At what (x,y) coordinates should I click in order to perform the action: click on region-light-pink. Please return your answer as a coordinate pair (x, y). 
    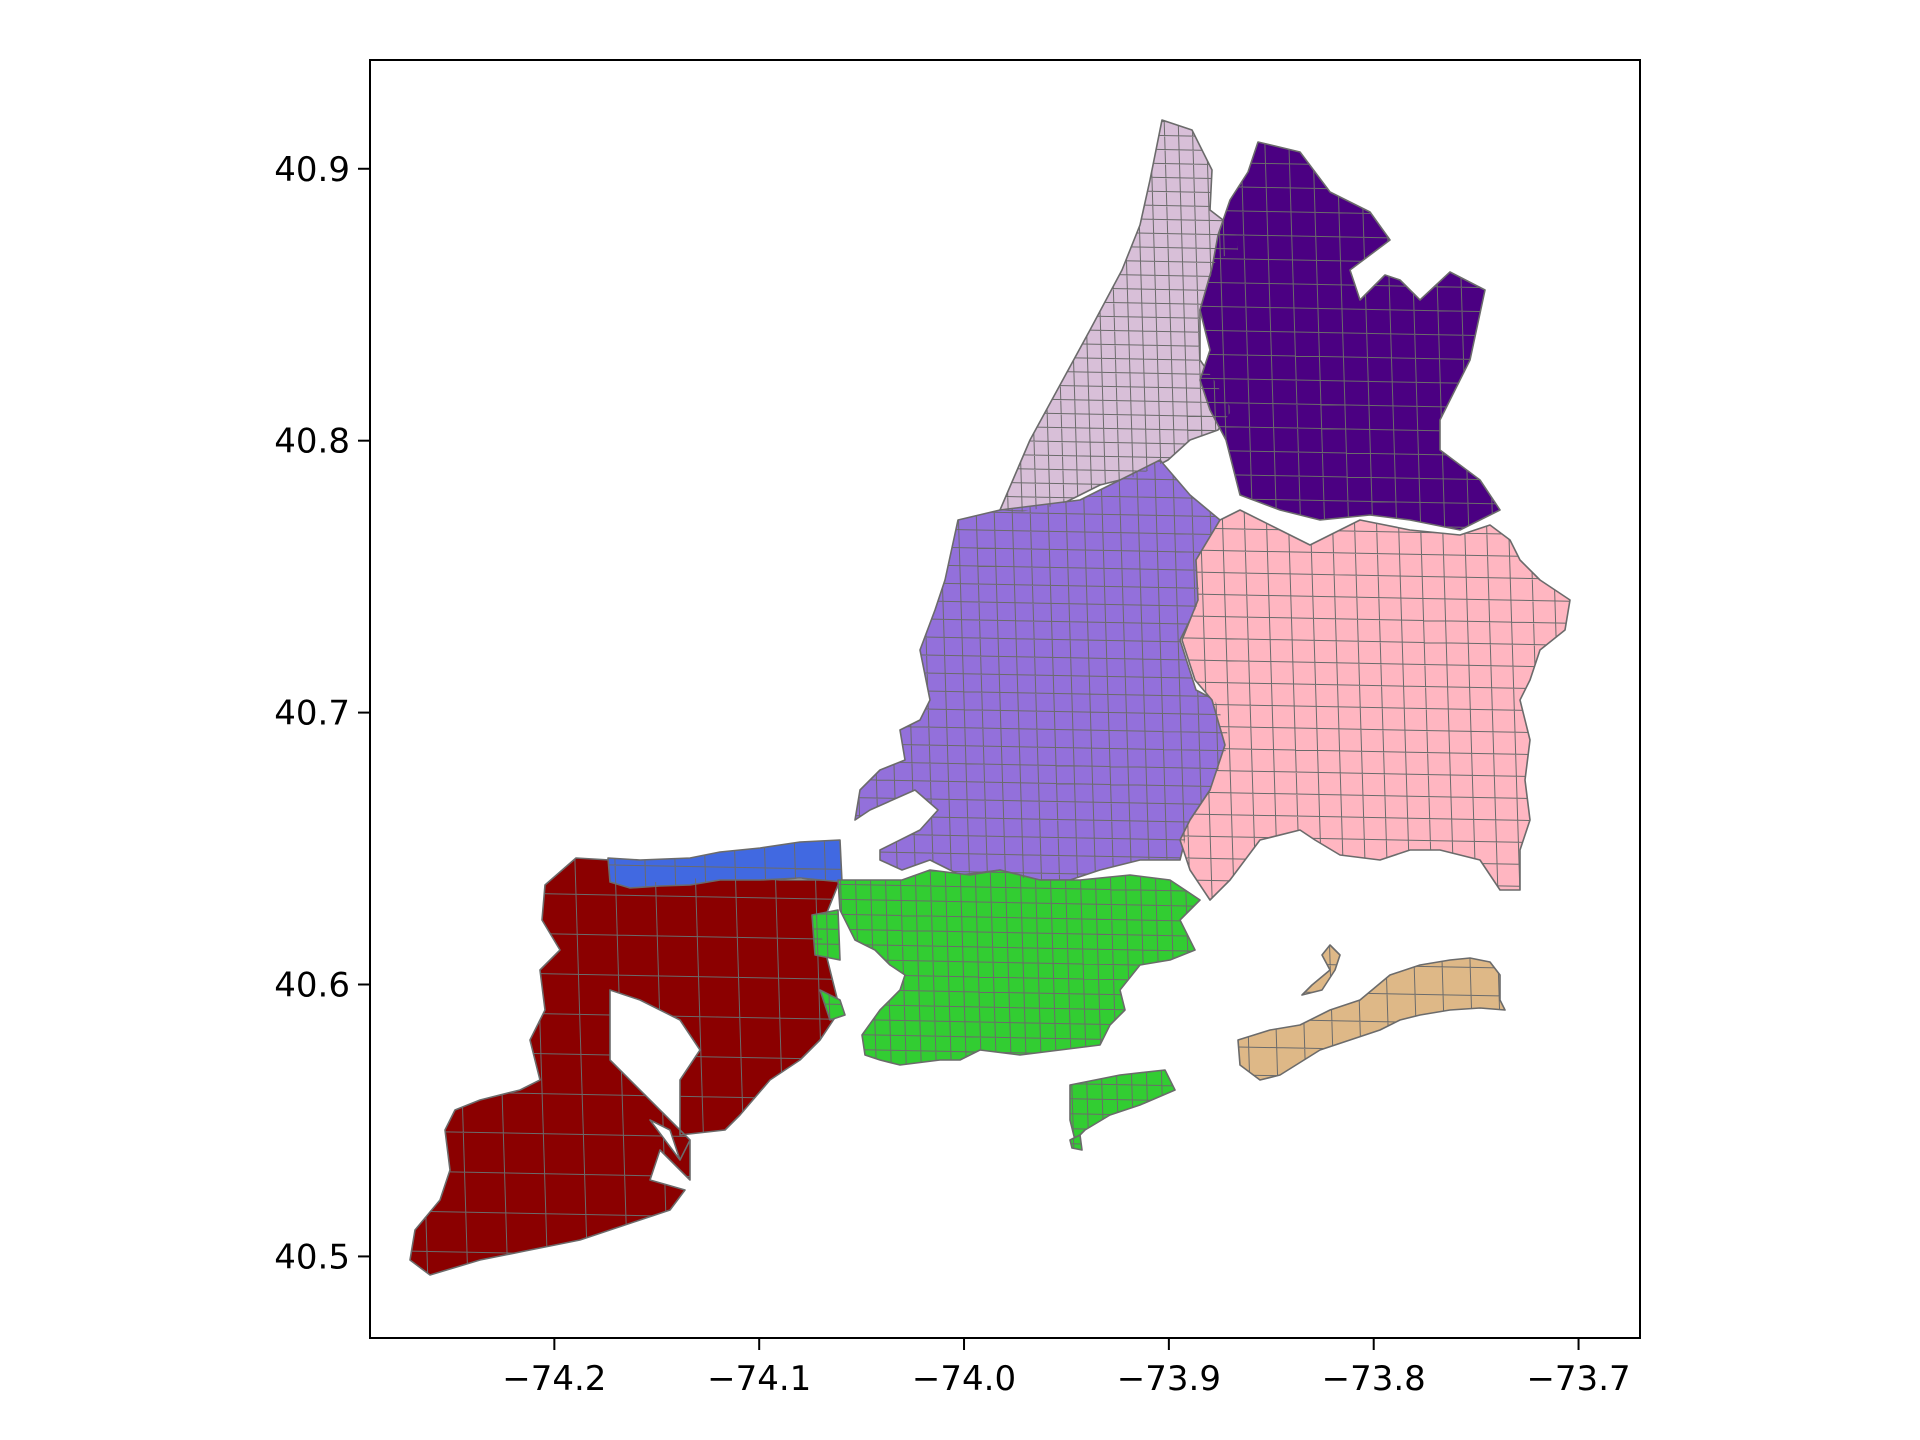
    Looking at the image, I should click on (1375, 705).